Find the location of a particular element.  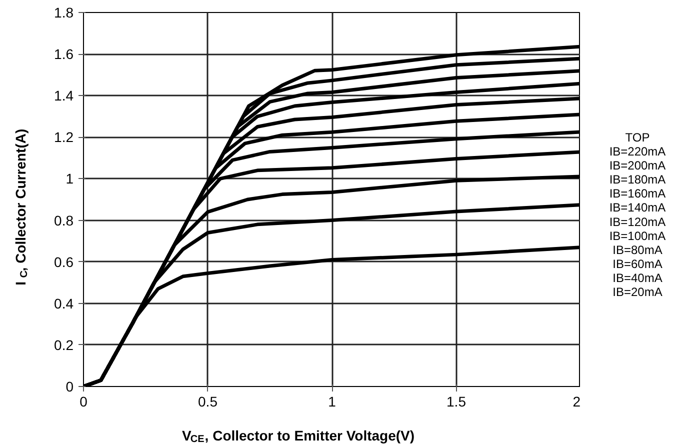

y-tick-label: 0 is located at coordinates (70, 386).